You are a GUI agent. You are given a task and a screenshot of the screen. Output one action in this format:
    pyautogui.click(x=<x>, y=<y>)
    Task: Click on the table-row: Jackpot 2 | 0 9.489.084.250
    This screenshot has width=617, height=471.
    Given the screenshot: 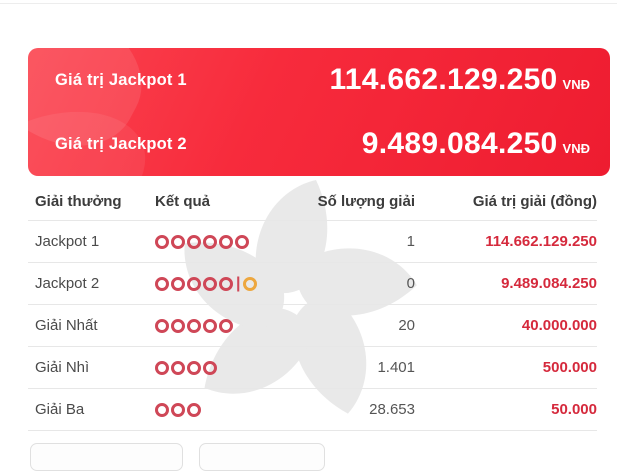 What is the action you would take?
    pyautogui.click(x=312, y=283)
    